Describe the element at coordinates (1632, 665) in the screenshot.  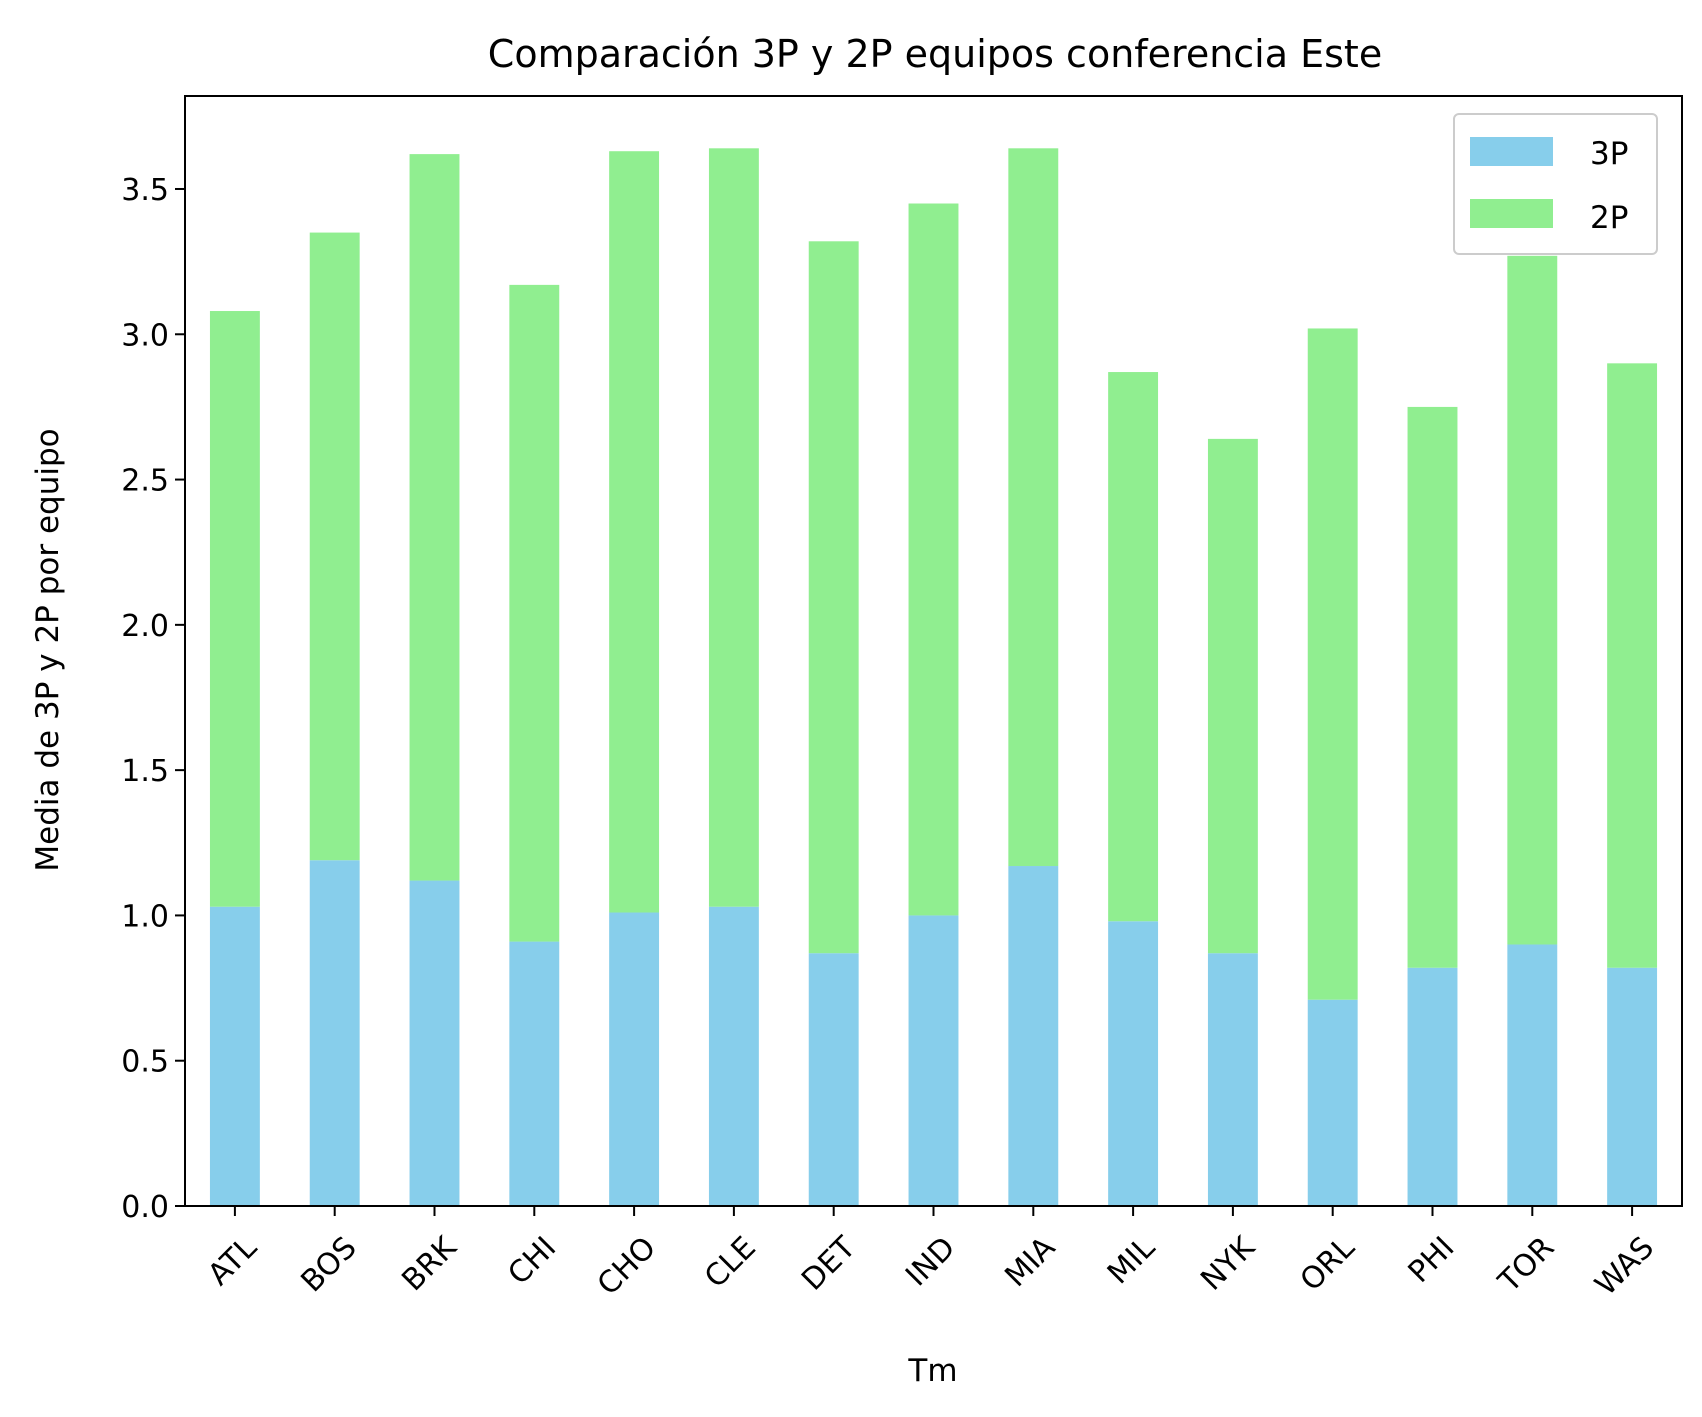
I see `bar-2p-was` at that location.